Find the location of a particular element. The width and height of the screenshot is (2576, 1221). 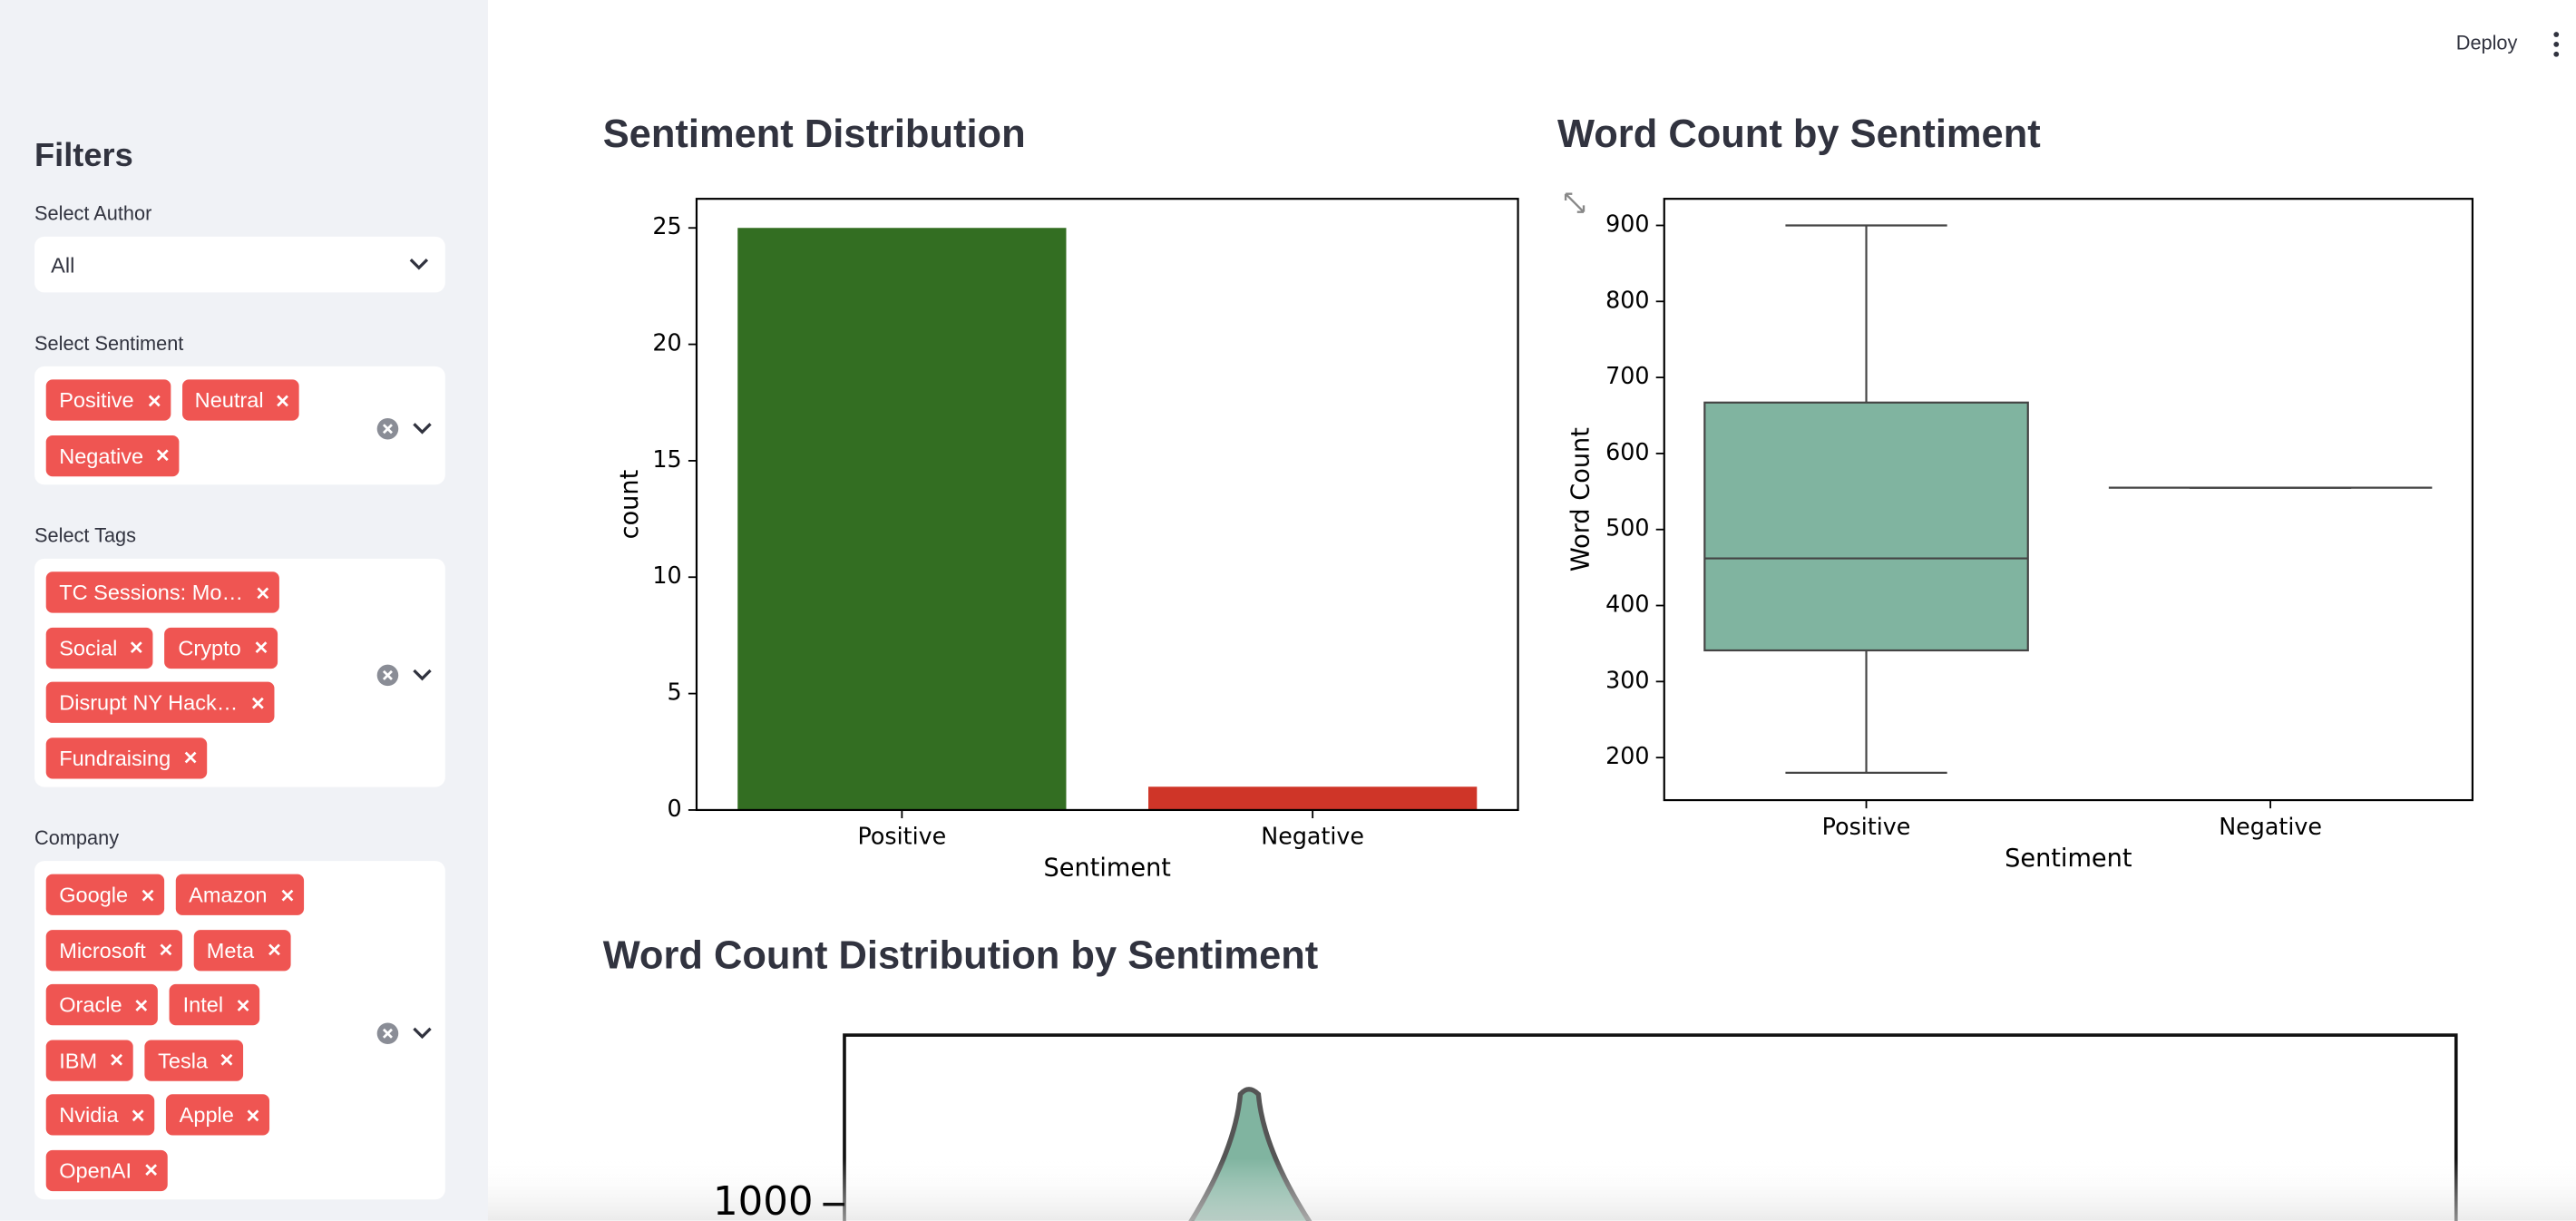

filter-chip: Social is located at coordinates (99, 647).